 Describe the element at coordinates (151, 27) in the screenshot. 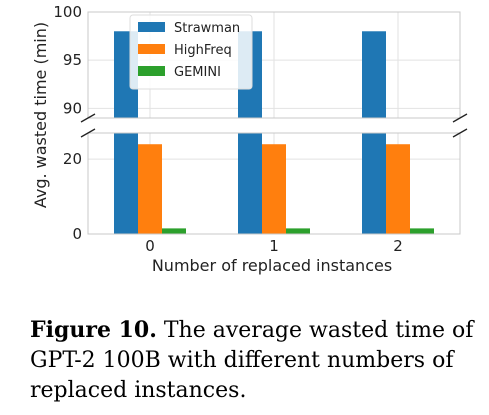

I see `legend-swatch-strawman` at that location.